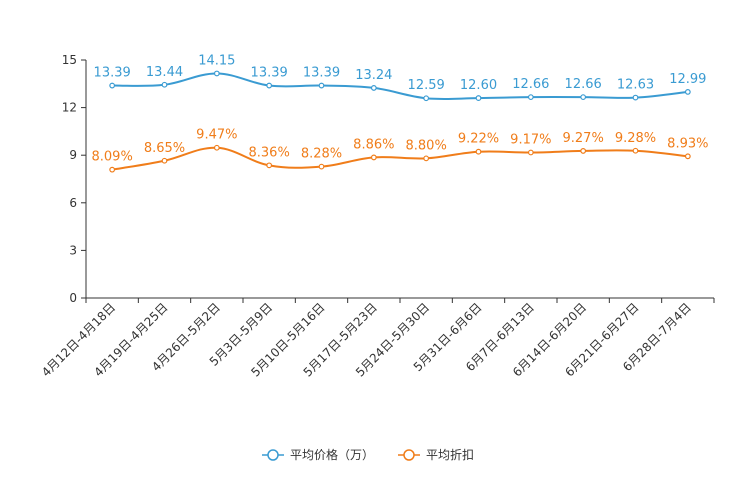 Image resolution: width=744 pixels, height=496 pixels. What do you see at coordinates (583, 138) in the screenshot?
I see `data-label: 9.27%` at bounding box center [583, 138].